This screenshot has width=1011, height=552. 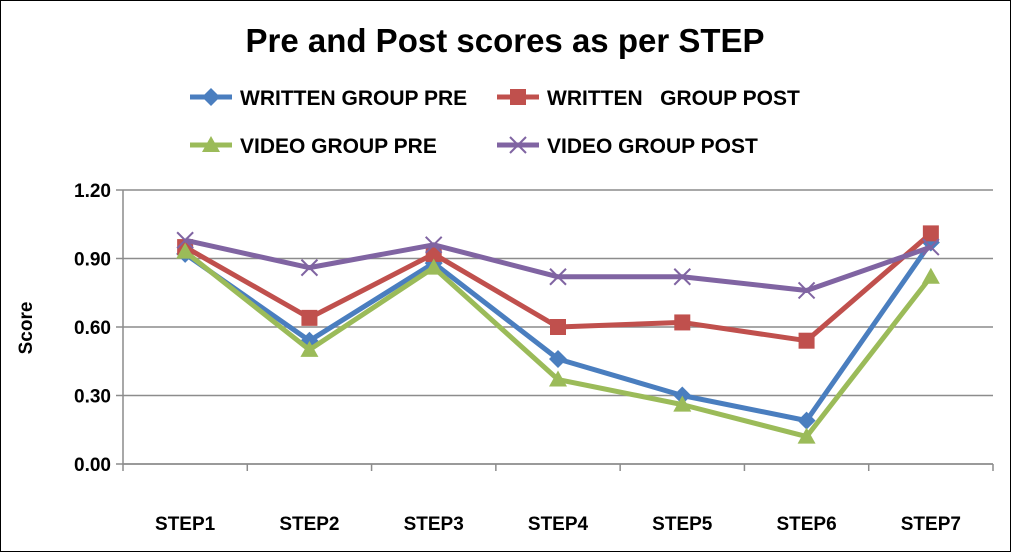 I want to click on legend-item: WRITTEN GROUP POST, so click(x=648, y=98).